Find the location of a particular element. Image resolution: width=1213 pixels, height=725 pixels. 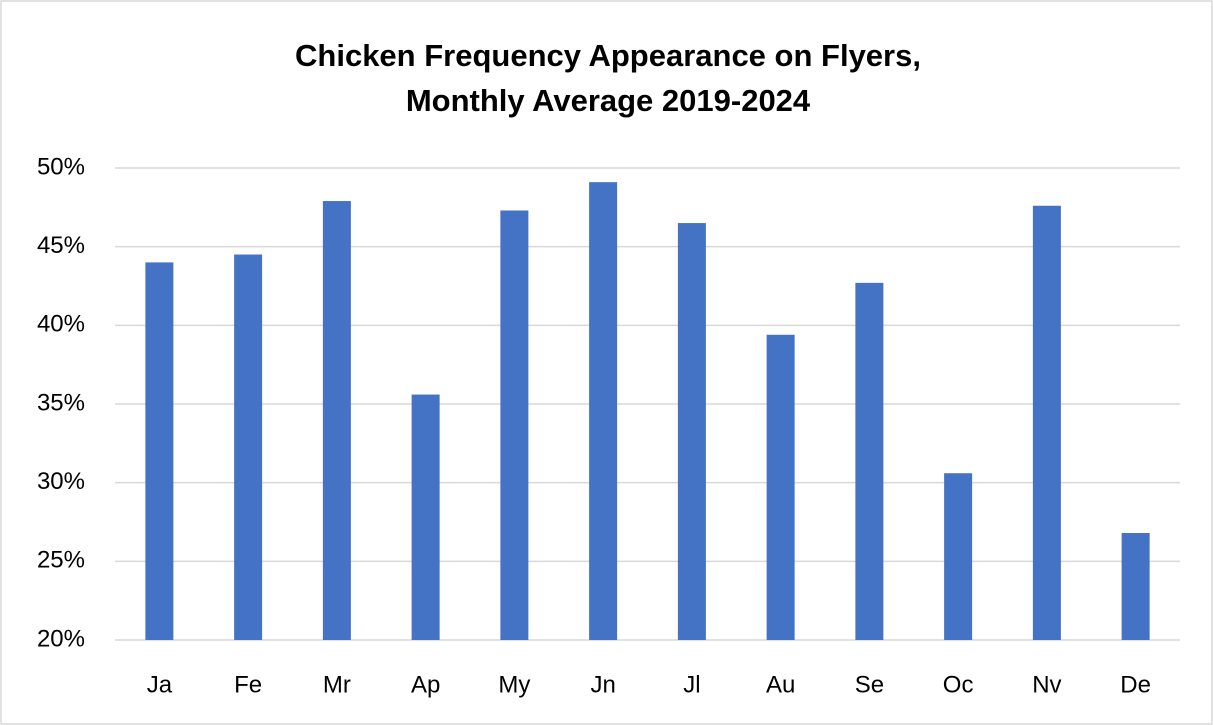

x-tick-label: Au is located at coordinates (780, 684).